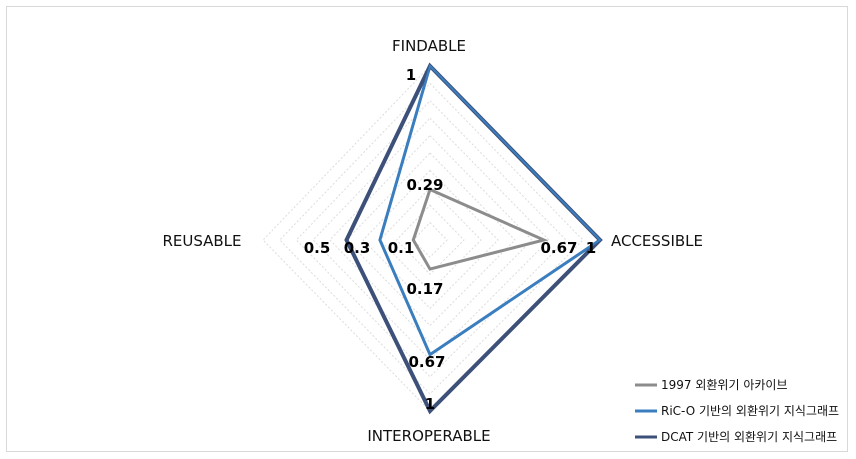  What do you see at coordinates (424, 289) in the screenshot?
I see `data-label: 0.17` at bounding box center [424, 289].